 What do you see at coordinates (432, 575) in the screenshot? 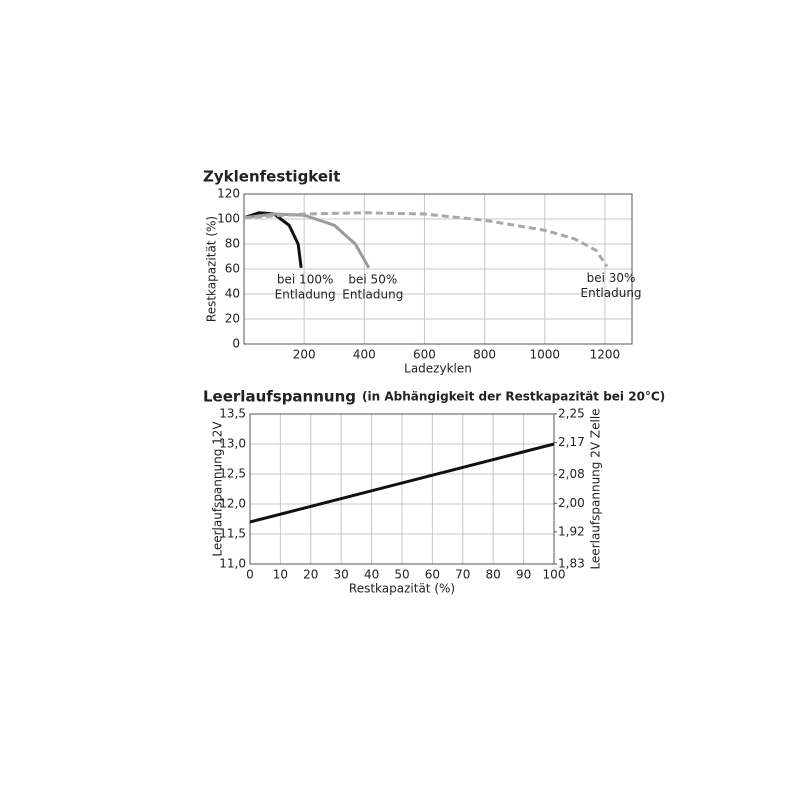
I see `x-tick-label: 60` at bounding box center [432, 575].